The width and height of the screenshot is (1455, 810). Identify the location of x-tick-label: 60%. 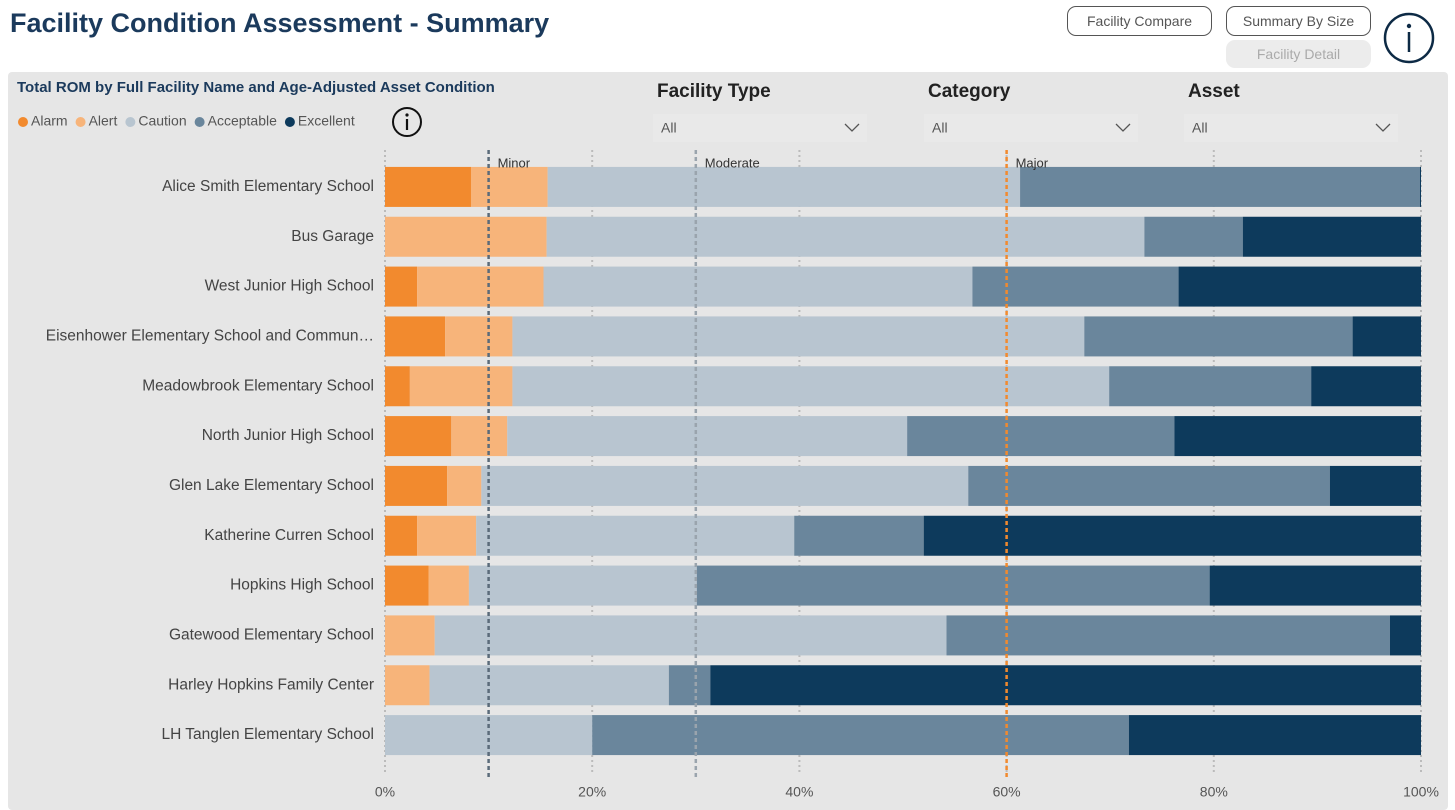
(1007, 792).